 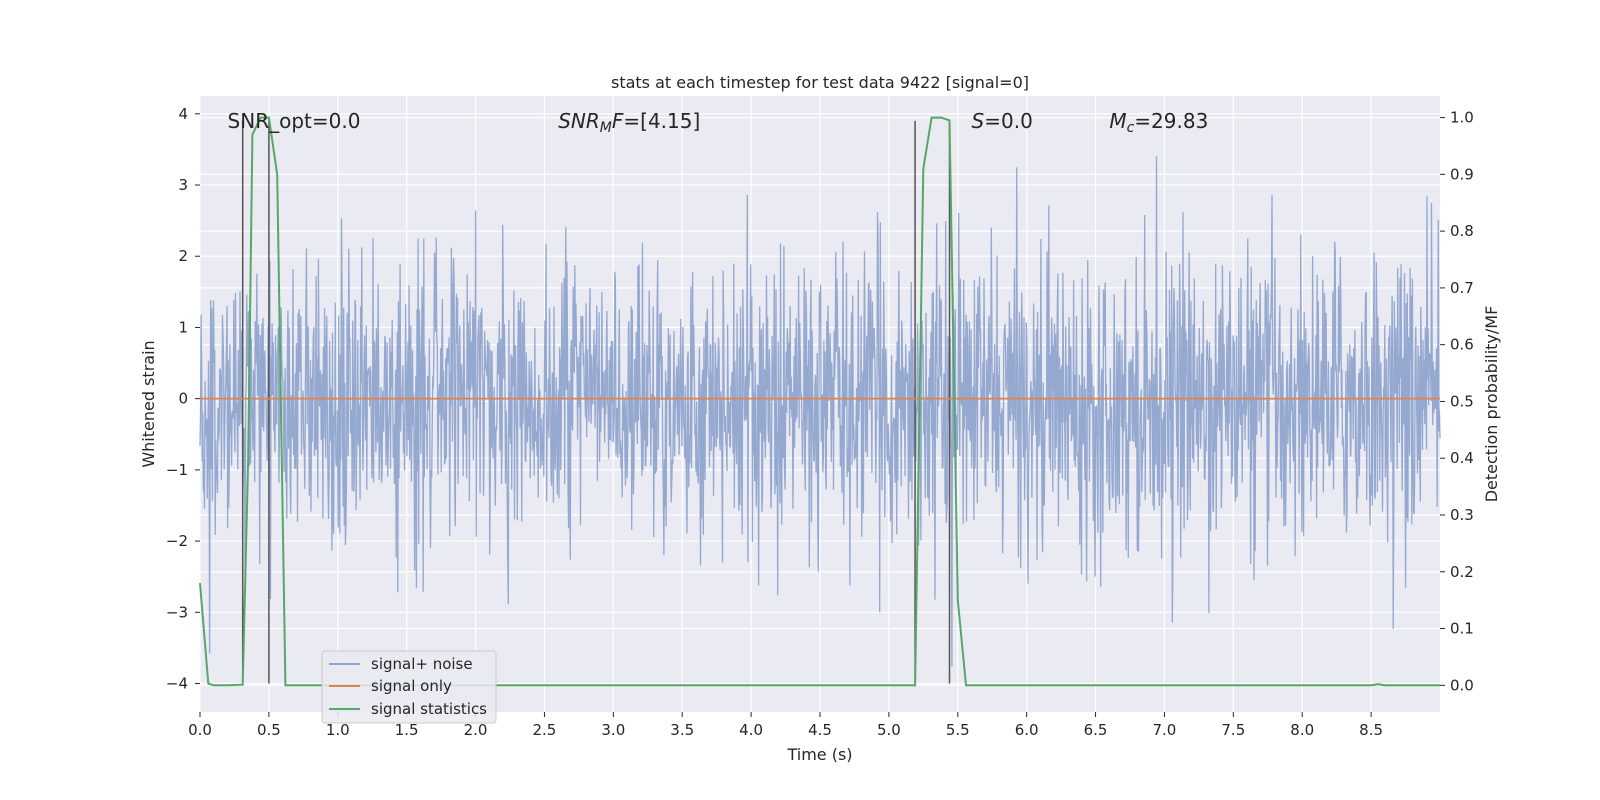 I want to click on x-tick-label-16: 8.0, so click(x=1302, y=730).